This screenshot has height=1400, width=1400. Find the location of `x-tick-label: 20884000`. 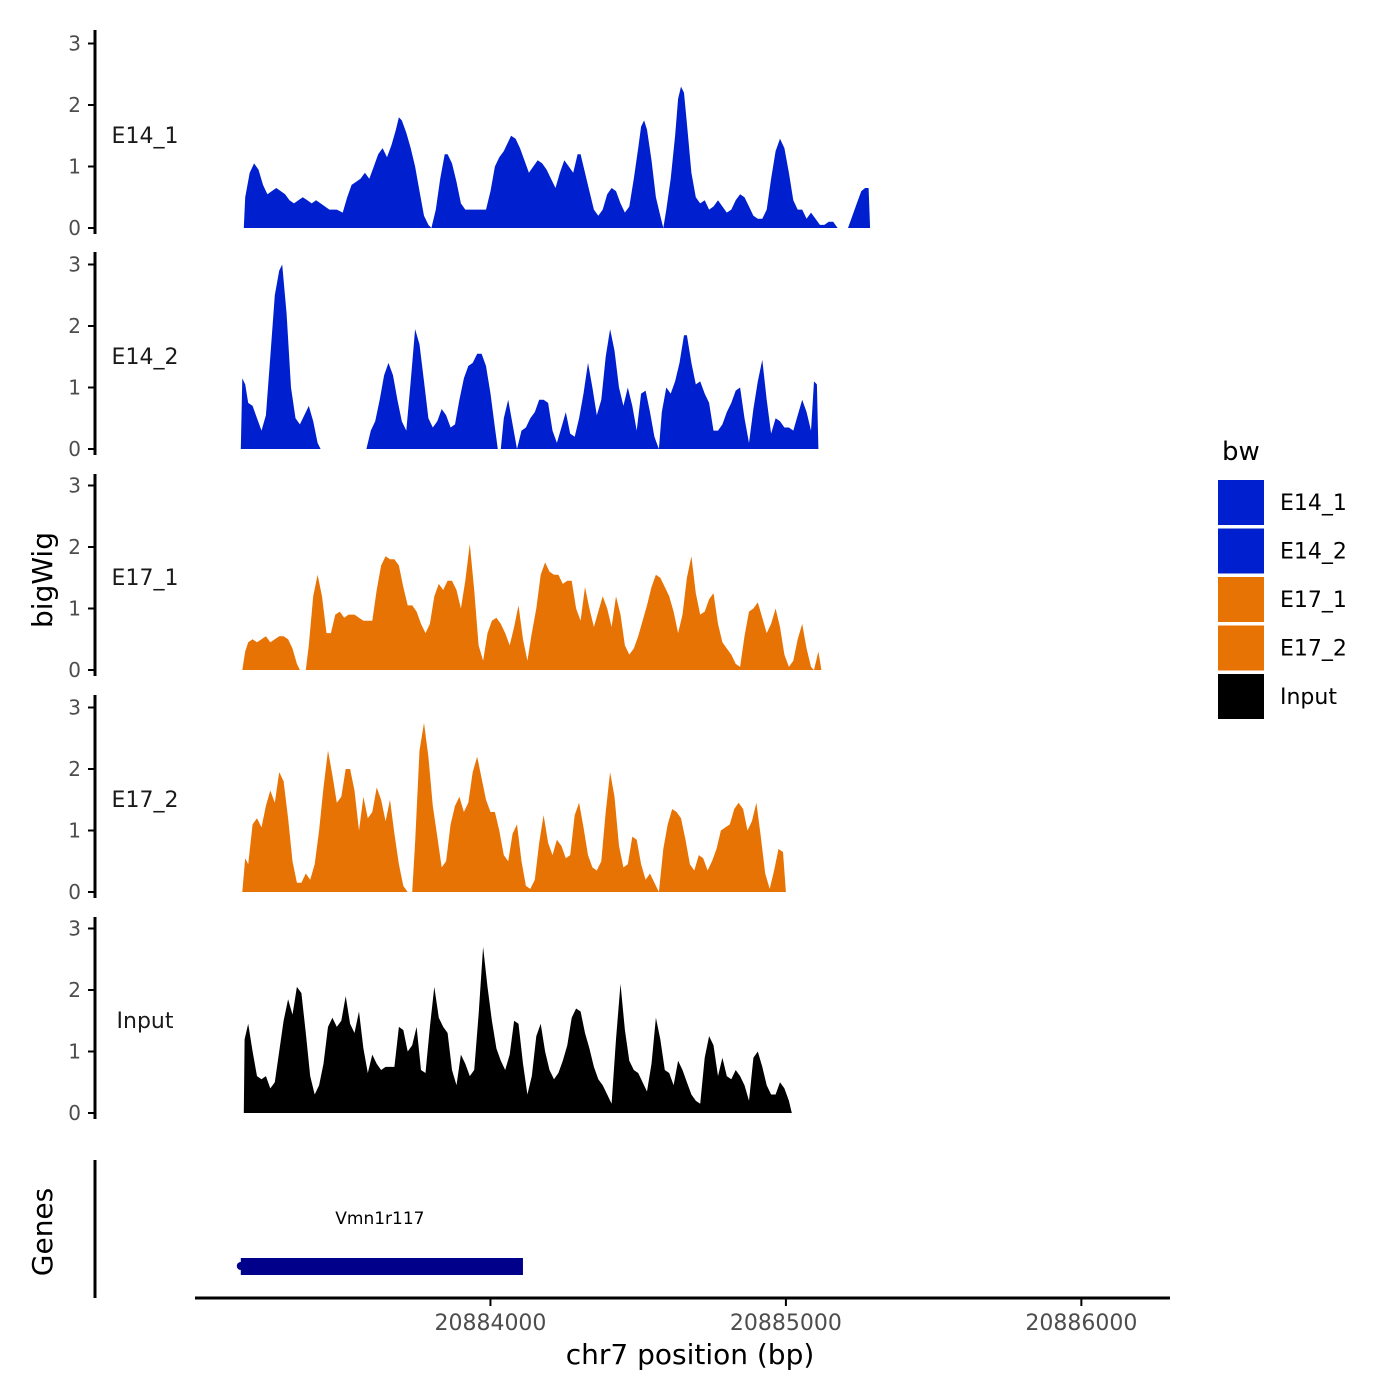

x-tick-label: 20884000 is located at coordinates (490, 1323).